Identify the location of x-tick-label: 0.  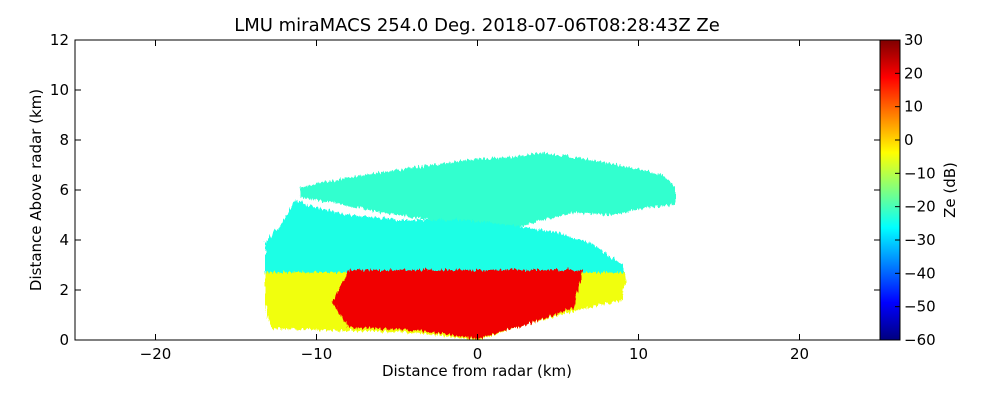
(478, 354).